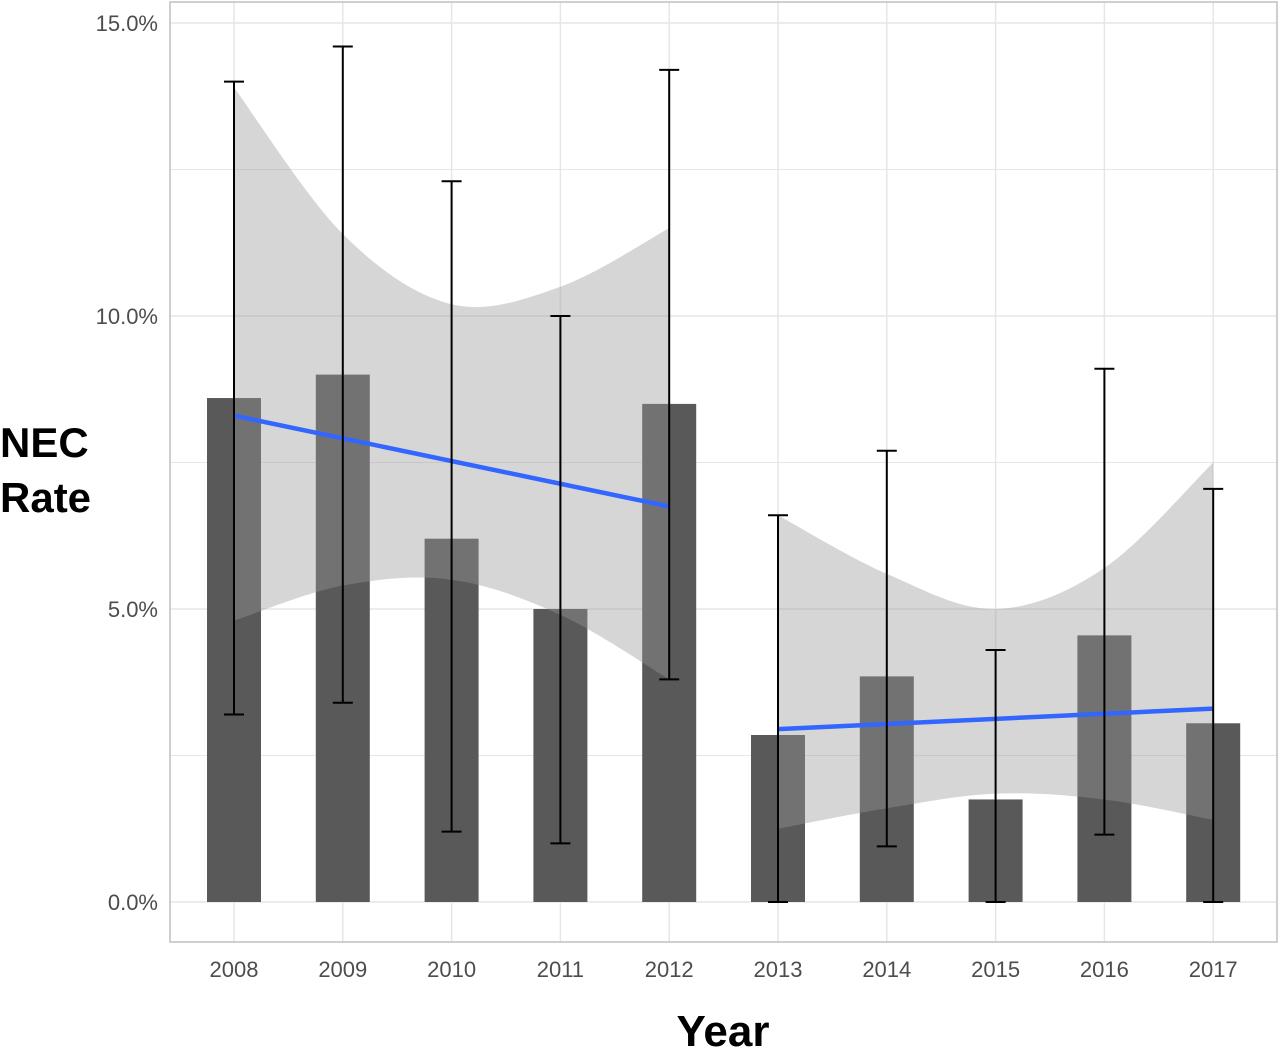 The width and height of the screenshot is (1280, 1048). I want to click on x-tick-label: 2015, so click(995, 969).